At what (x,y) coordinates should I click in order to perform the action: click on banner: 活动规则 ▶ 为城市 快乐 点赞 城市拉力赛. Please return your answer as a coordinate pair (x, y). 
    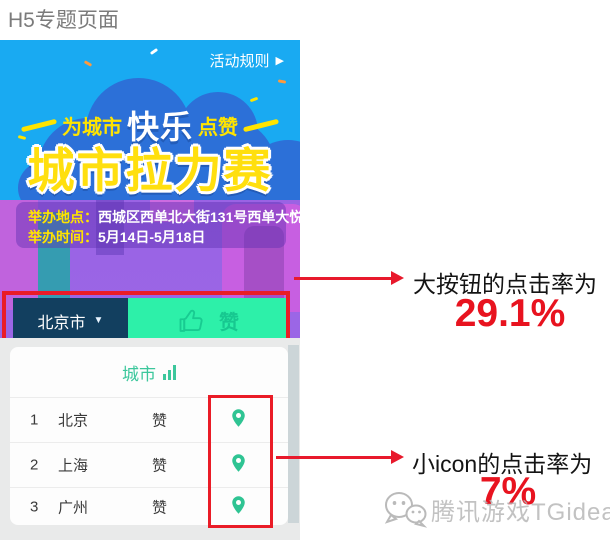
    Looking at the image, I should click on (150, 120).